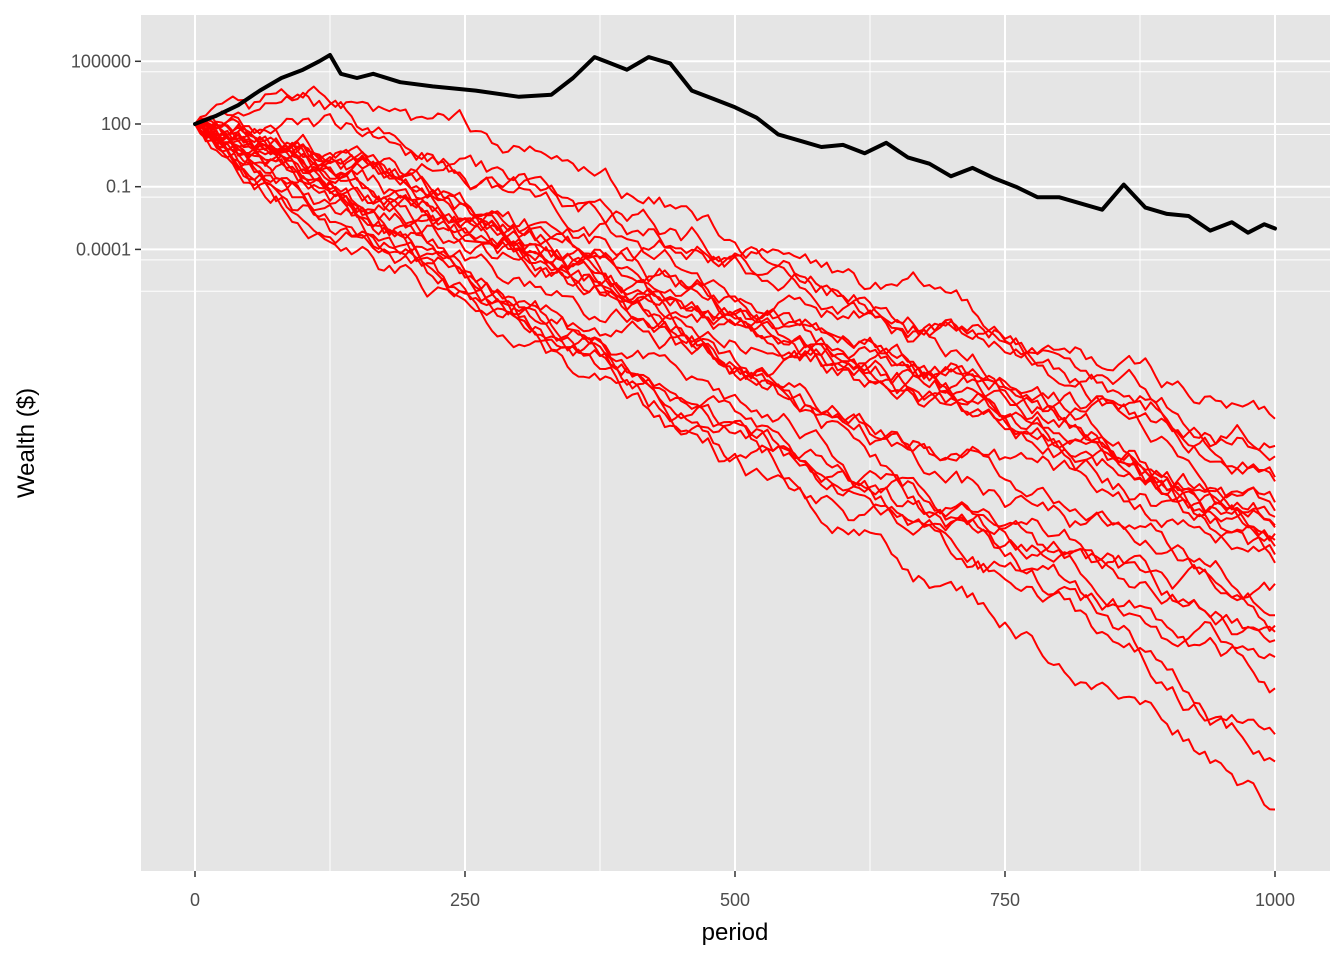 The image size is (1344, 960). What do you see at coordinates (116, 124) in the screenshot?
I see `y-tick-label: 100` at bounding box center [116, 124].